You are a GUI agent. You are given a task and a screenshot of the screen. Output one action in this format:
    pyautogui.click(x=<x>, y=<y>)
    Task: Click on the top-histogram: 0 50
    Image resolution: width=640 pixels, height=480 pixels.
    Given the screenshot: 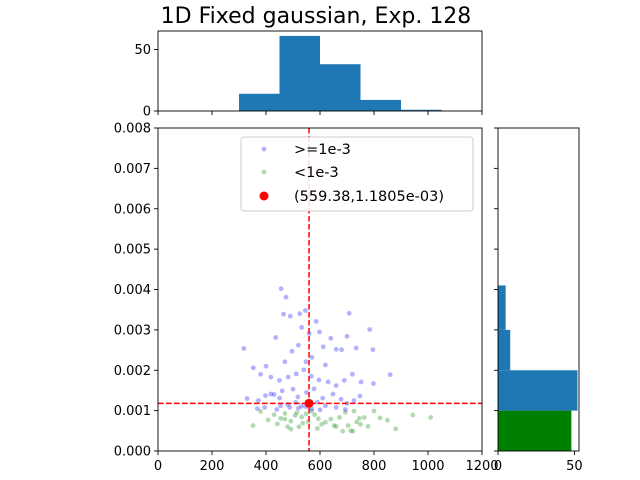 What is the action you would take?
    pyautogui.click(x=308, y=75)
    